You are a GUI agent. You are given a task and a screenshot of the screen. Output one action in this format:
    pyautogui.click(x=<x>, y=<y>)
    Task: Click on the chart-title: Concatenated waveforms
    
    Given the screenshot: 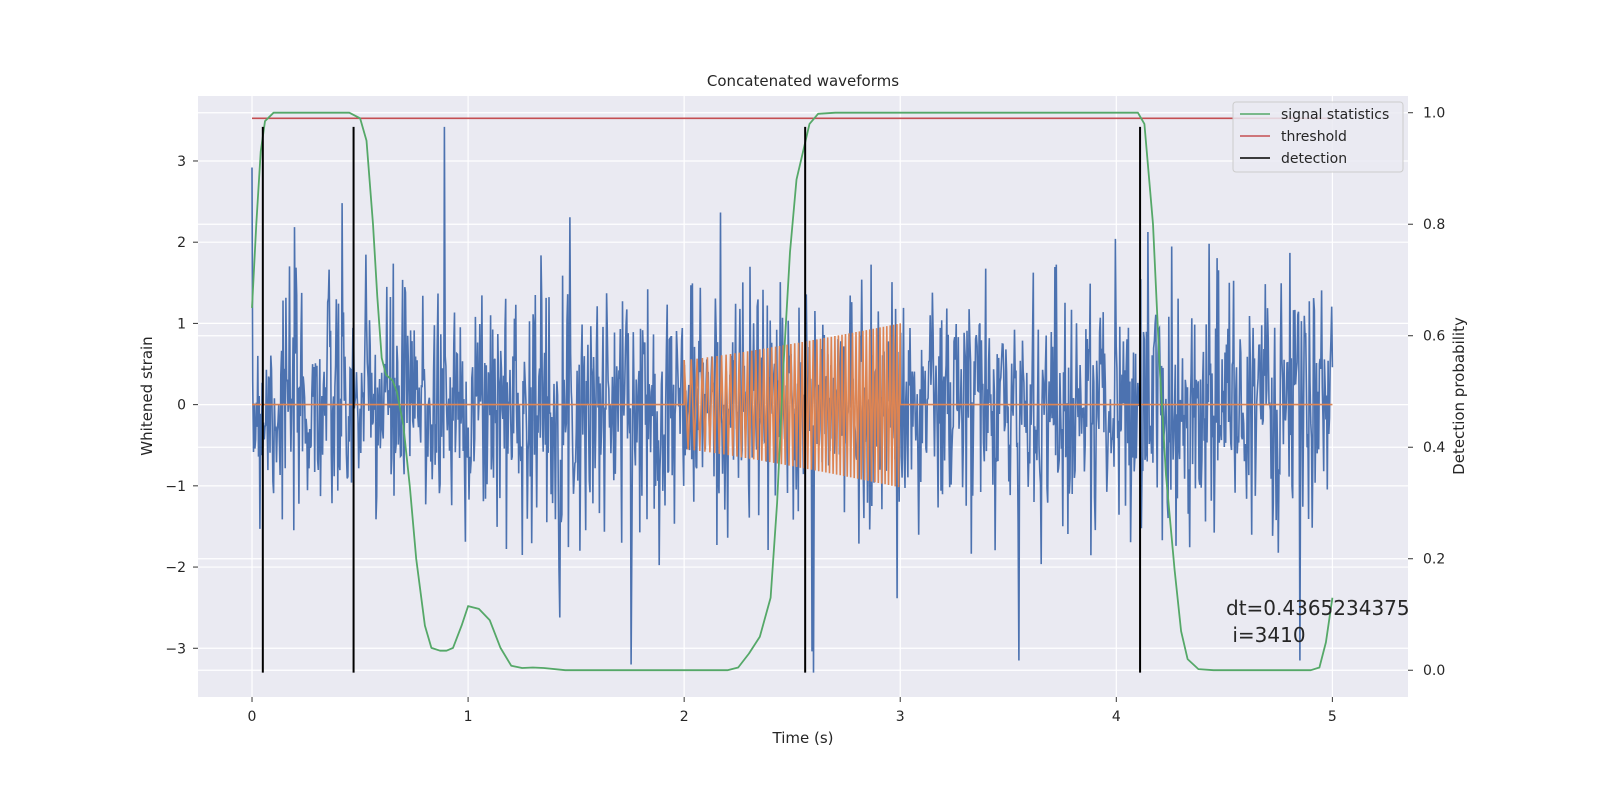 What is the action you would take?
    pyautogui.click(x=803, y=81)
    